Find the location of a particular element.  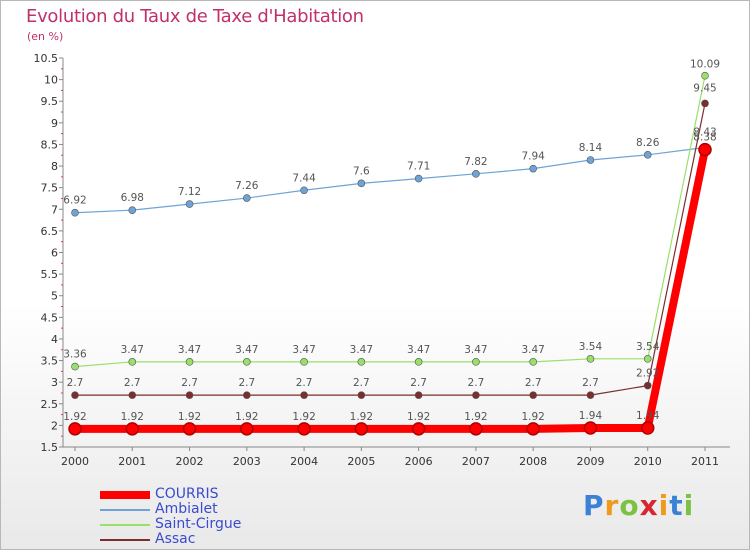

x-tick-label: 2000 is located at coordinates (75, 461).